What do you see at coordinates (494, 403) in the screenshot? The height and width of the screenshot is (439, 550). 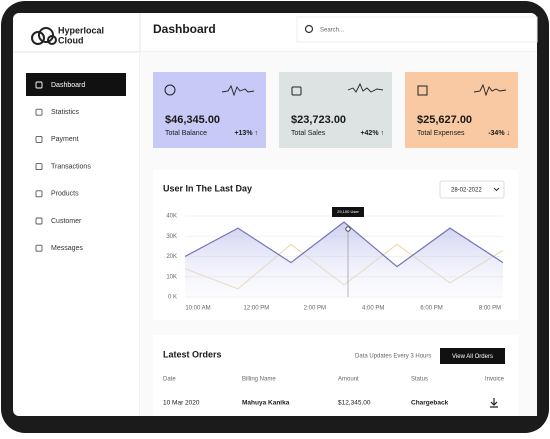 I see `download-icon` at bounding box center [494, 403].